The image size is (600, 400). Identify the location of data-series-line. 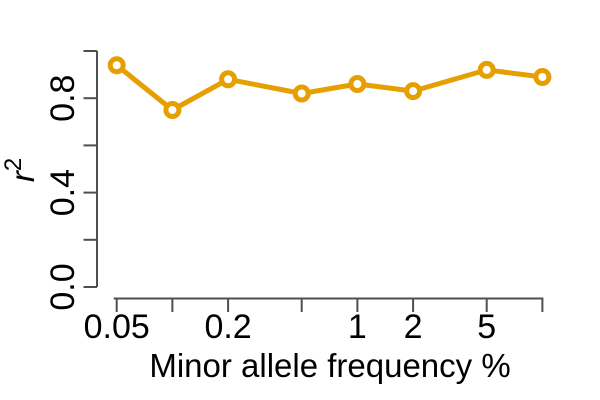
(329, 87).